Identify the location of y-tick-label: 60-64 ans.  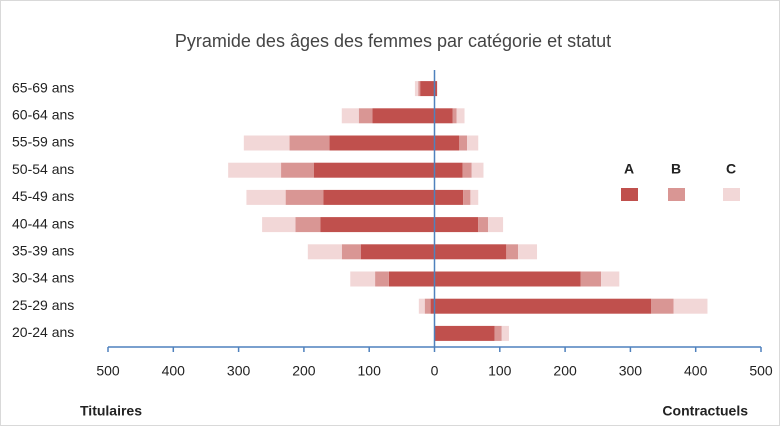
(43, 115).